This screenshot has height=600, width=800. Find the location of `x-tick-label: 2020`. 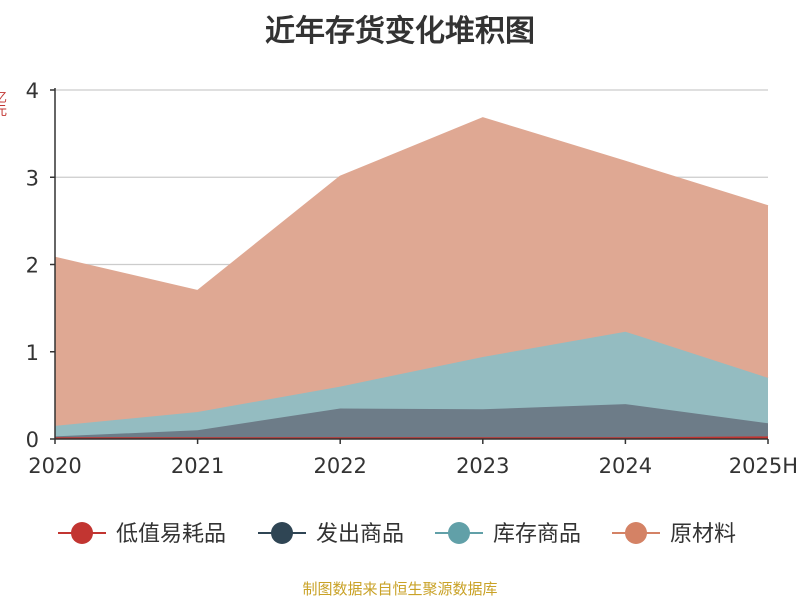

x-tick-label: 2020 is located at coordinates (54, 466).